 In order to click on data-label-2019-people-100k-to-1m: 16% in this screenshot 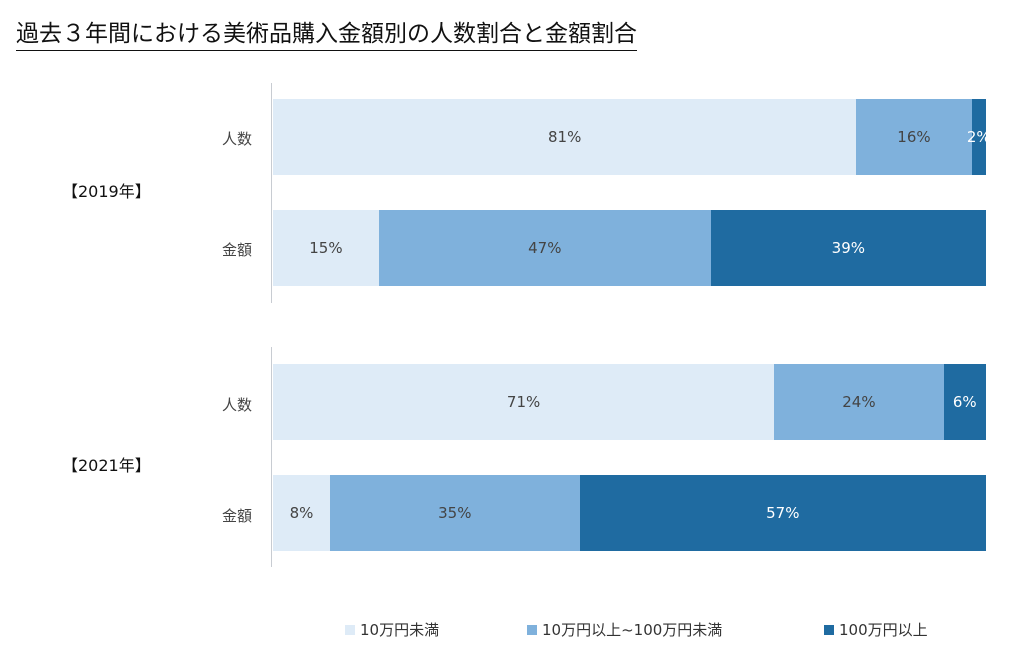, I will do `click(914, 137)`.